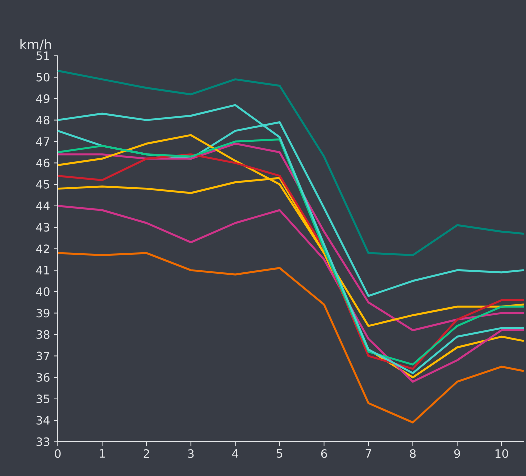  Describe the element at coordinates (43, 120) in the screenshot. I see `y-tick-label: 48` at that location.